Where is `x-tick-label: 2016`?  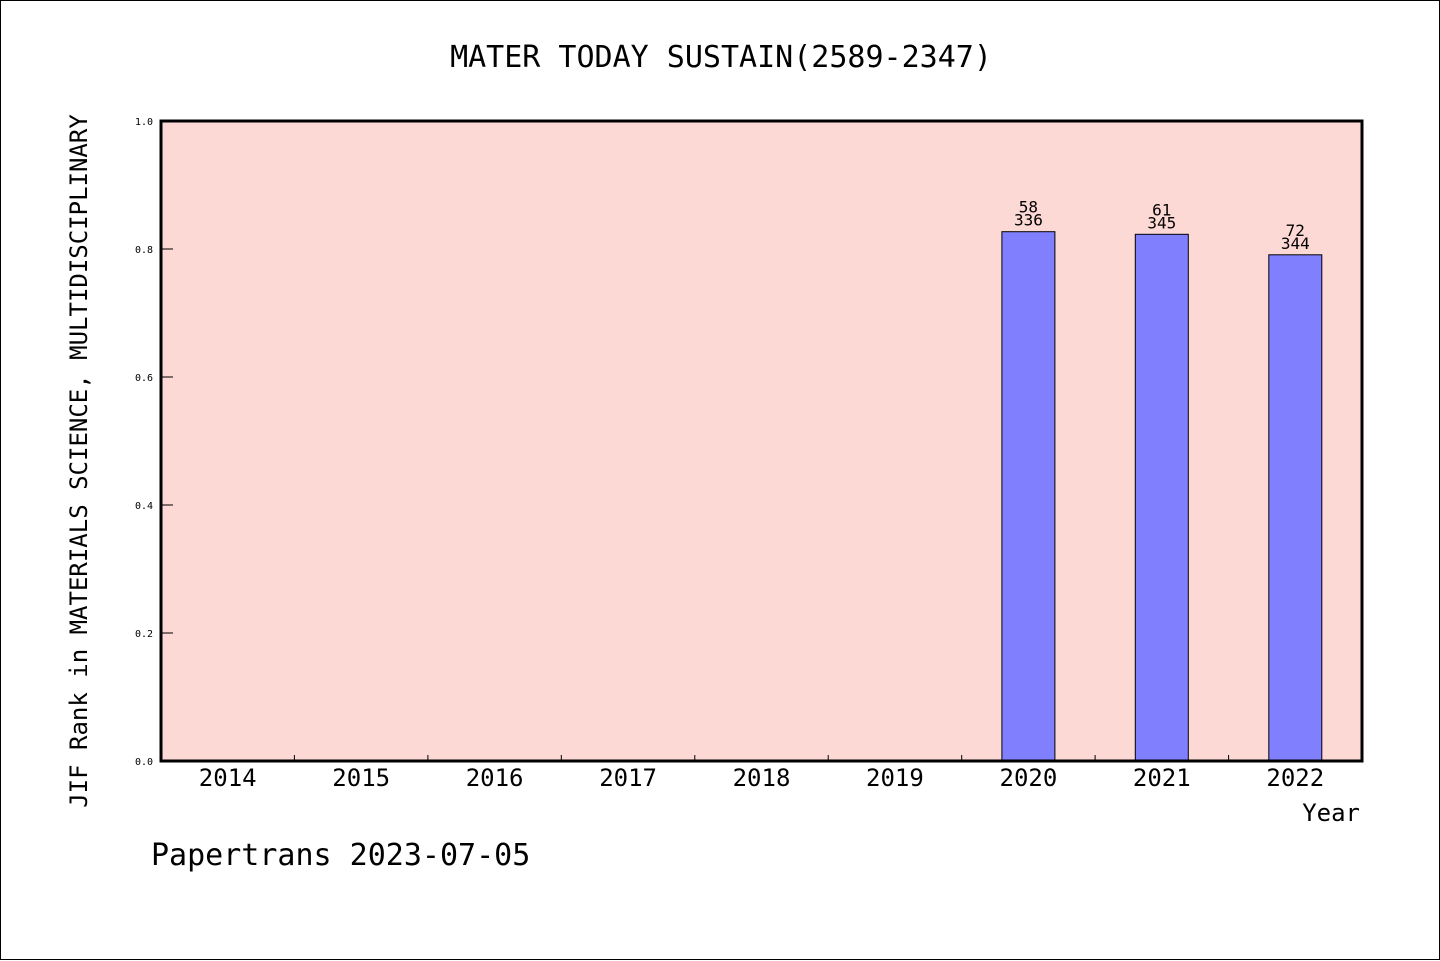 x-tick-label: 2016 is located at coordinates (495, 778).